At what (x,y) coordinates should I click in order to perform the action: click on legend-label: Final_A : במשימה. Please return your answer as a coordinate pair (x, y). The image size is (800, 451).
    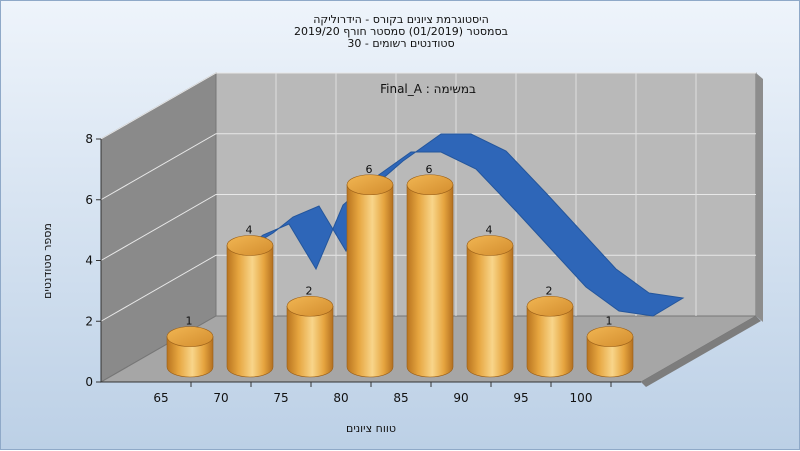
    Looking at the image, I should click on (428, 89).